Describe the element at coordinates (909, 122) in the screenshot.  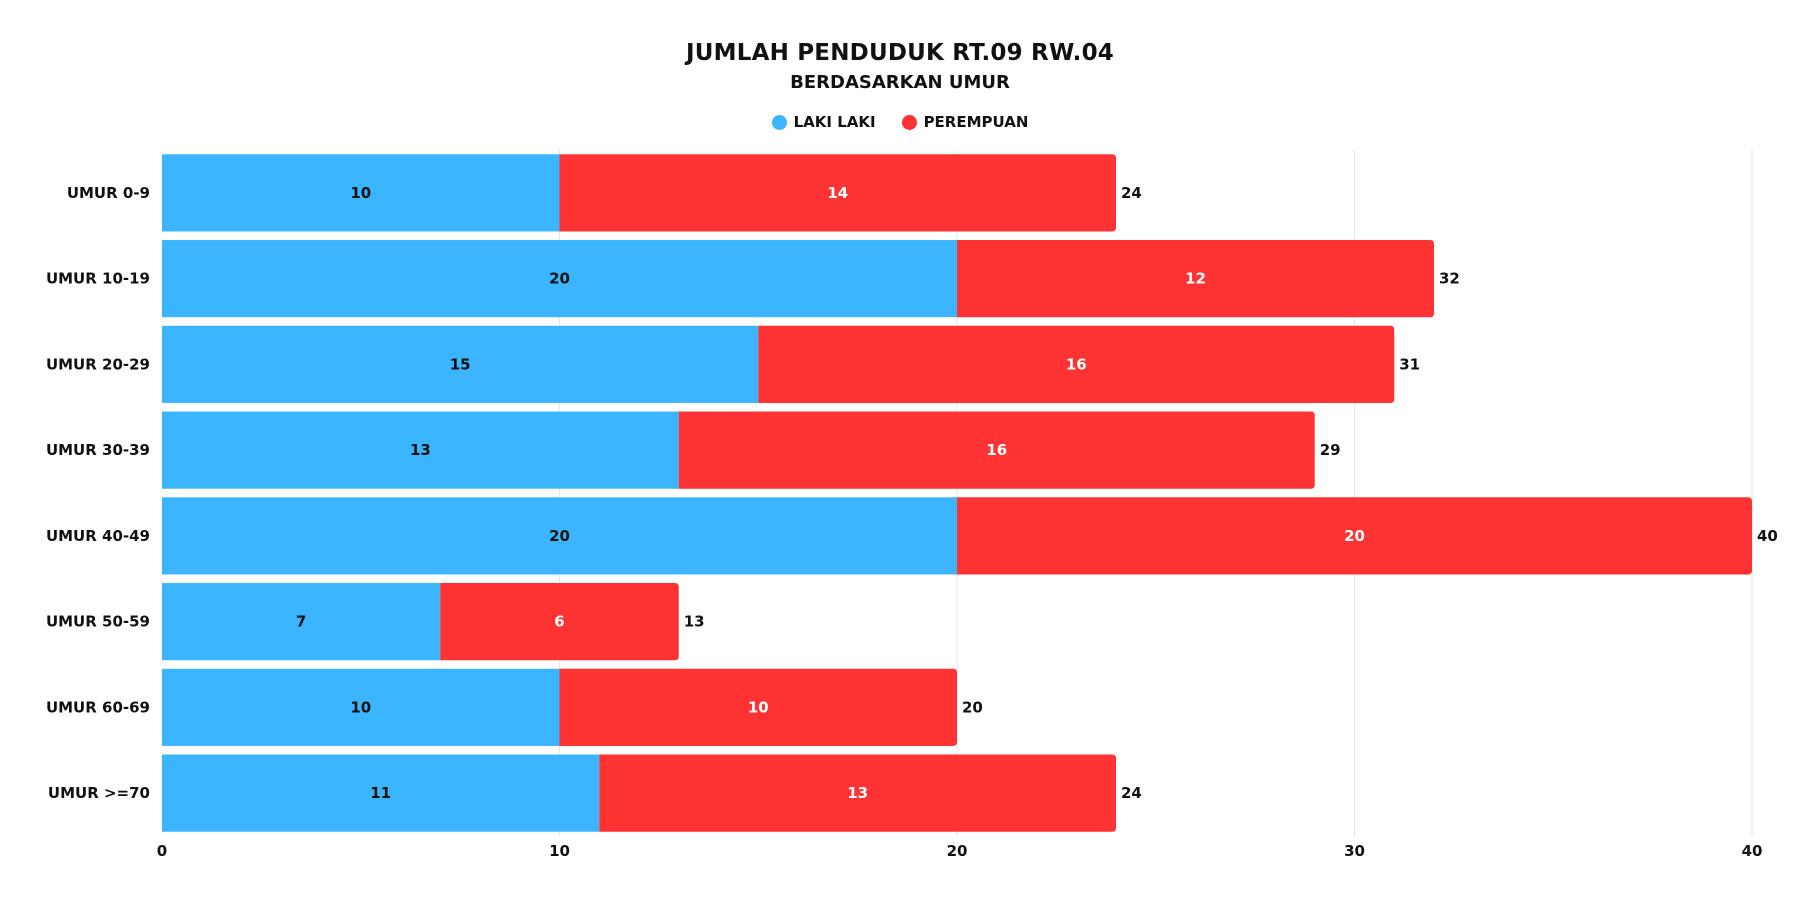
I see `legend-swatch-perempuan` at that location.